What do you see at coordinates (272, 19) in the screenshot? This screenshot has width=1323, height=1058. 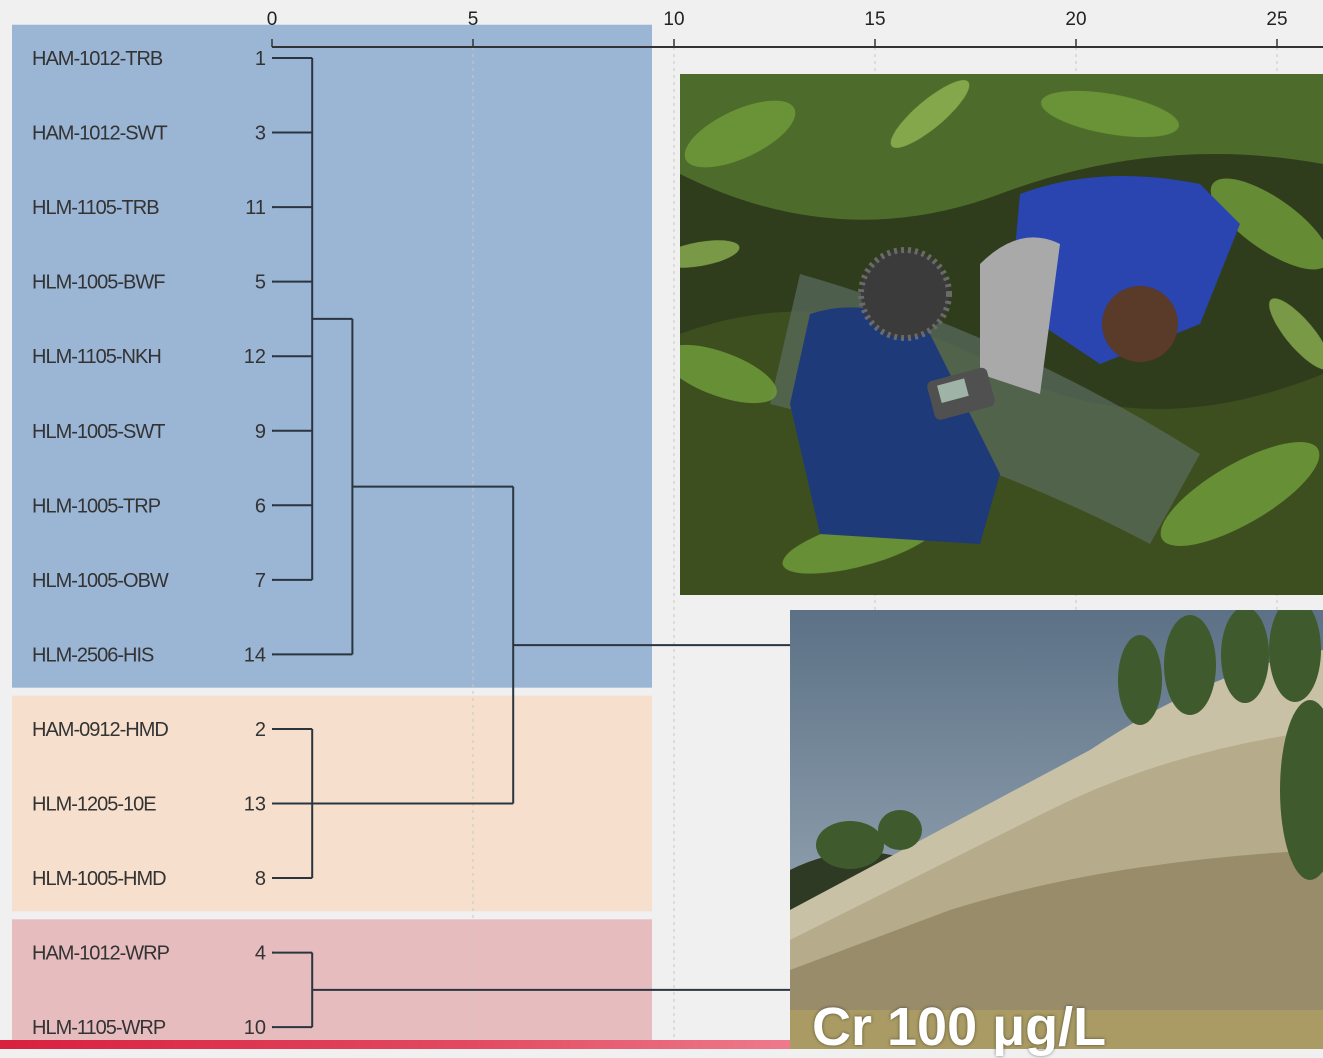 I see `x-tick-label: 0` at bounding box center [272, 19].